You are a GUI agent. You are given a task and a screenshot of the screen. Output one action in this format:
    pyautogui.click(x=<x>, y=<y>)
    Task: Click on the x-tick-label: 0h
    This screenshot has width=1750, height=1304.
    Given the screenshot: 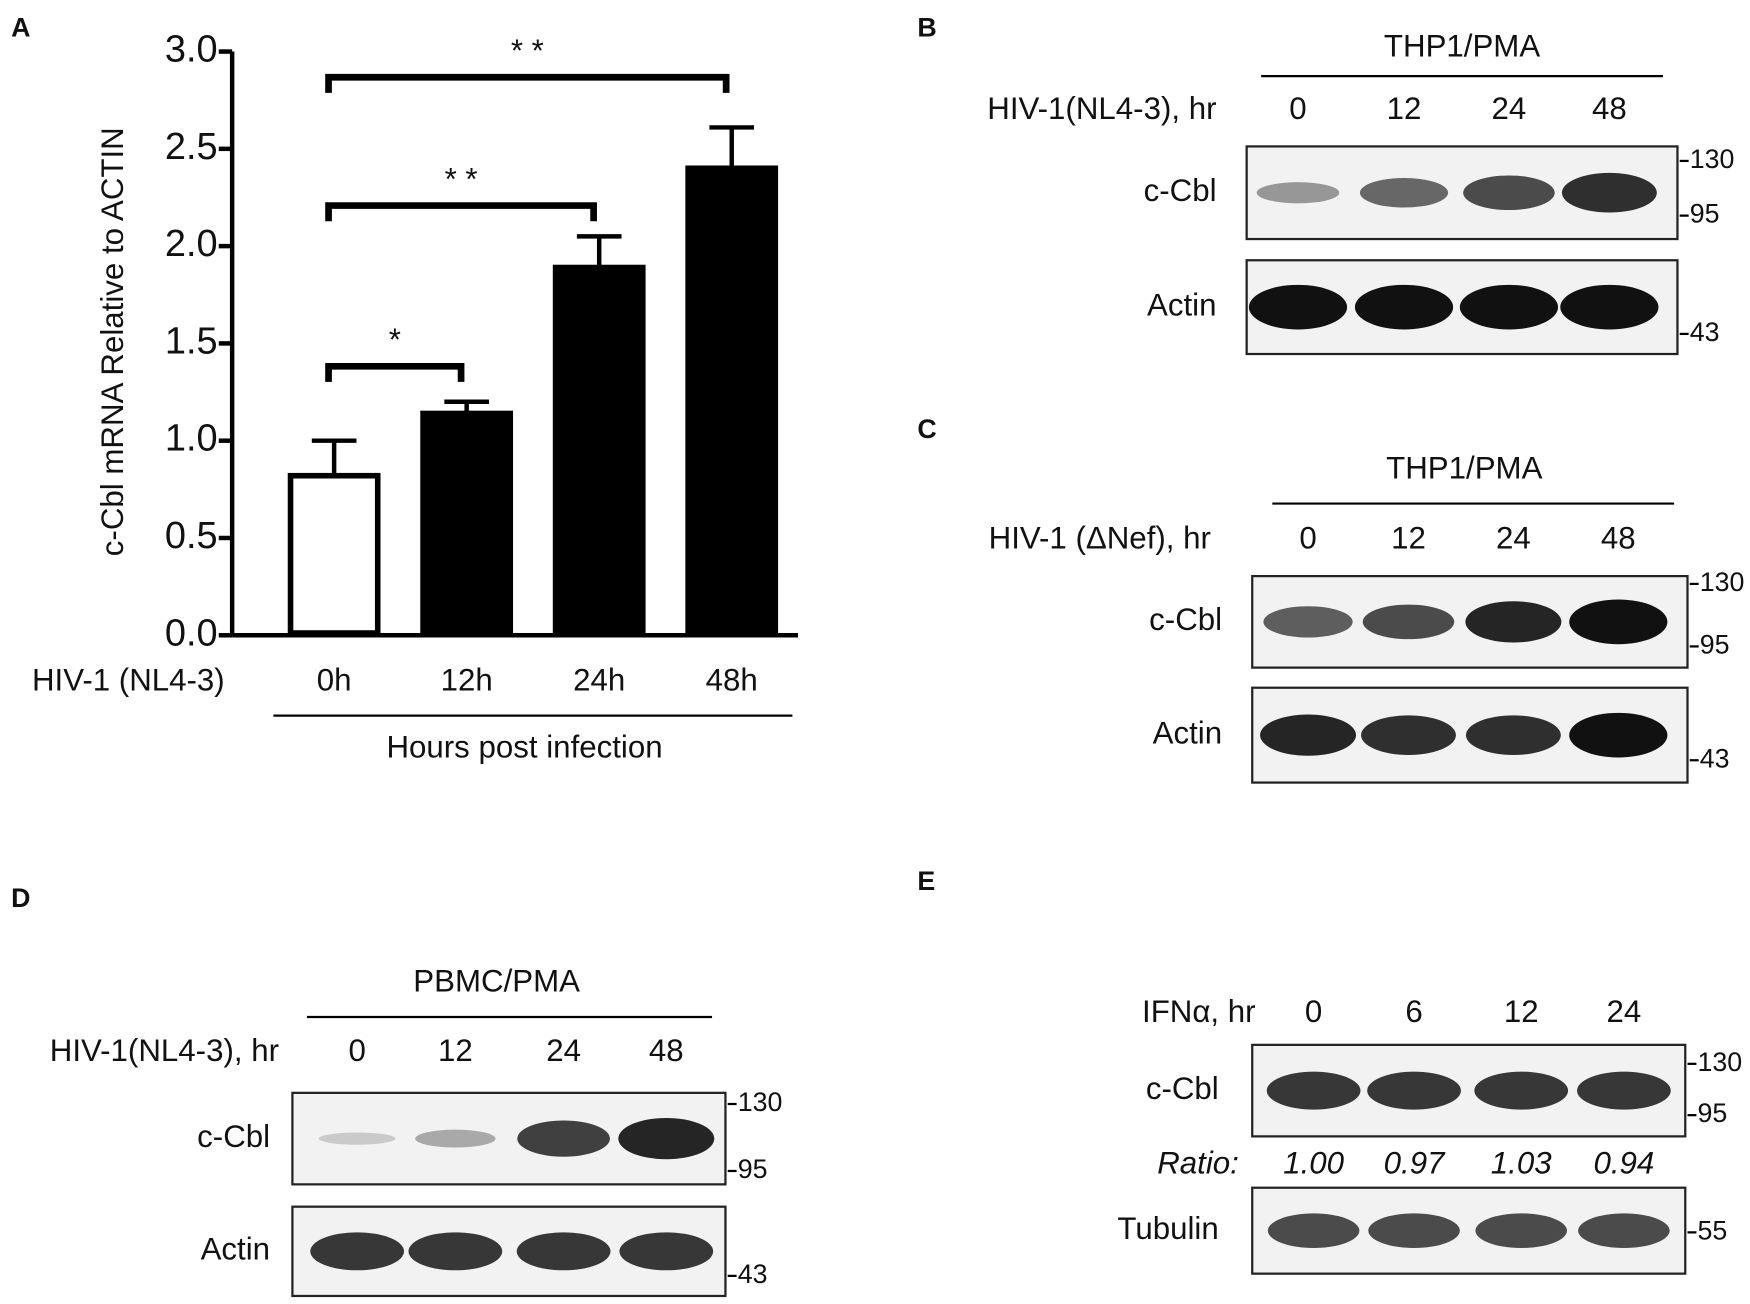 What is the action you would take?
    pyautogui.click(x=334, y=679)
    